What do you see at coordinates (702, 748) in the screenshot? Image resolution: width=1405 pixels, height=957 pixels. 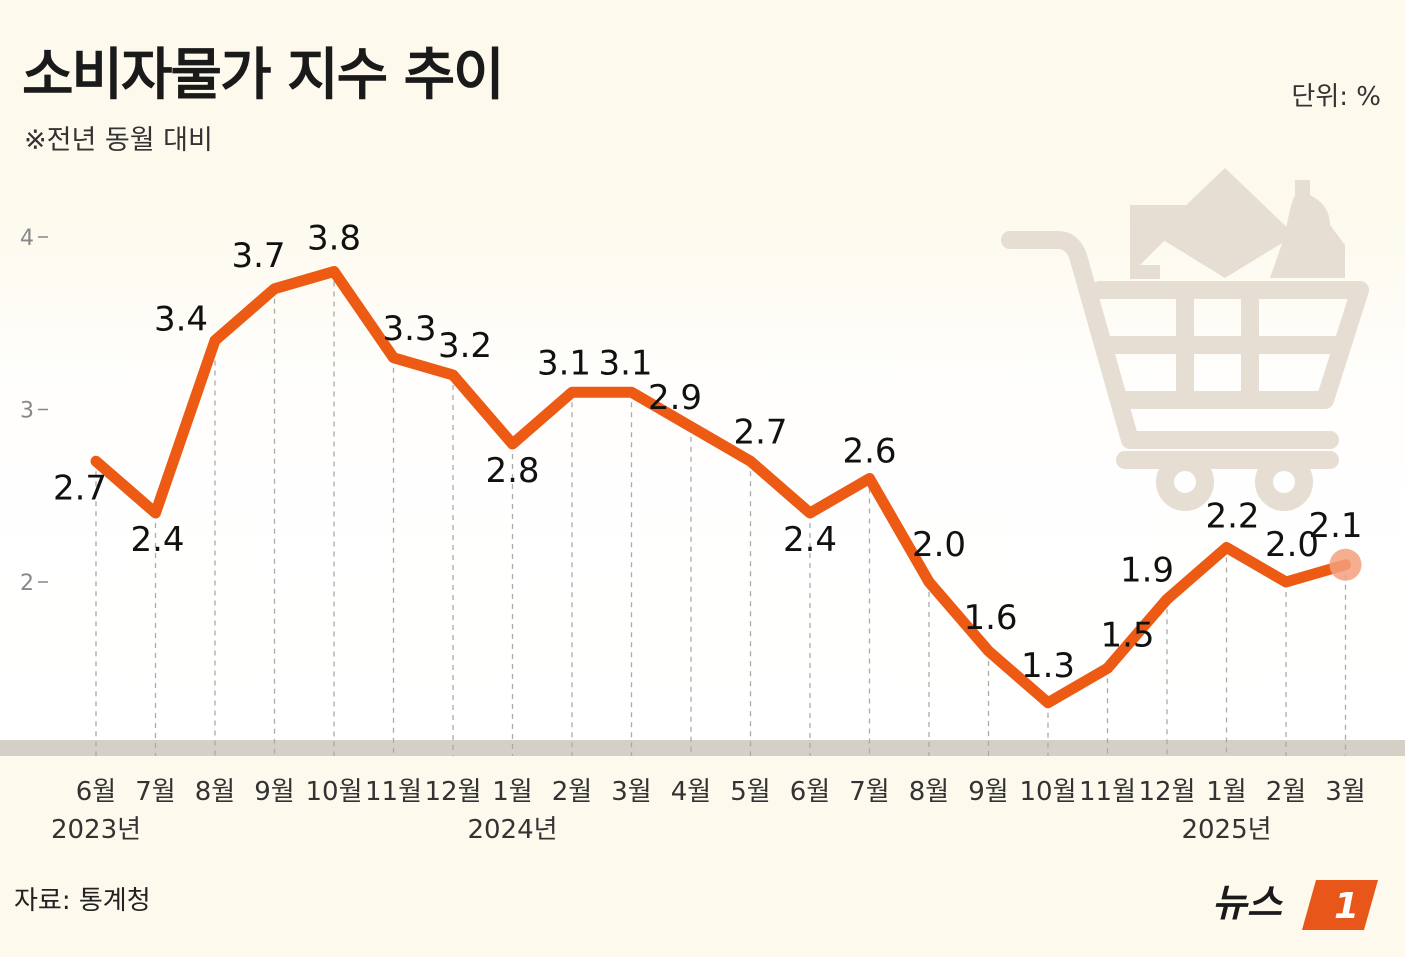 I see `baseline-band` at bounding box center [702, 748].